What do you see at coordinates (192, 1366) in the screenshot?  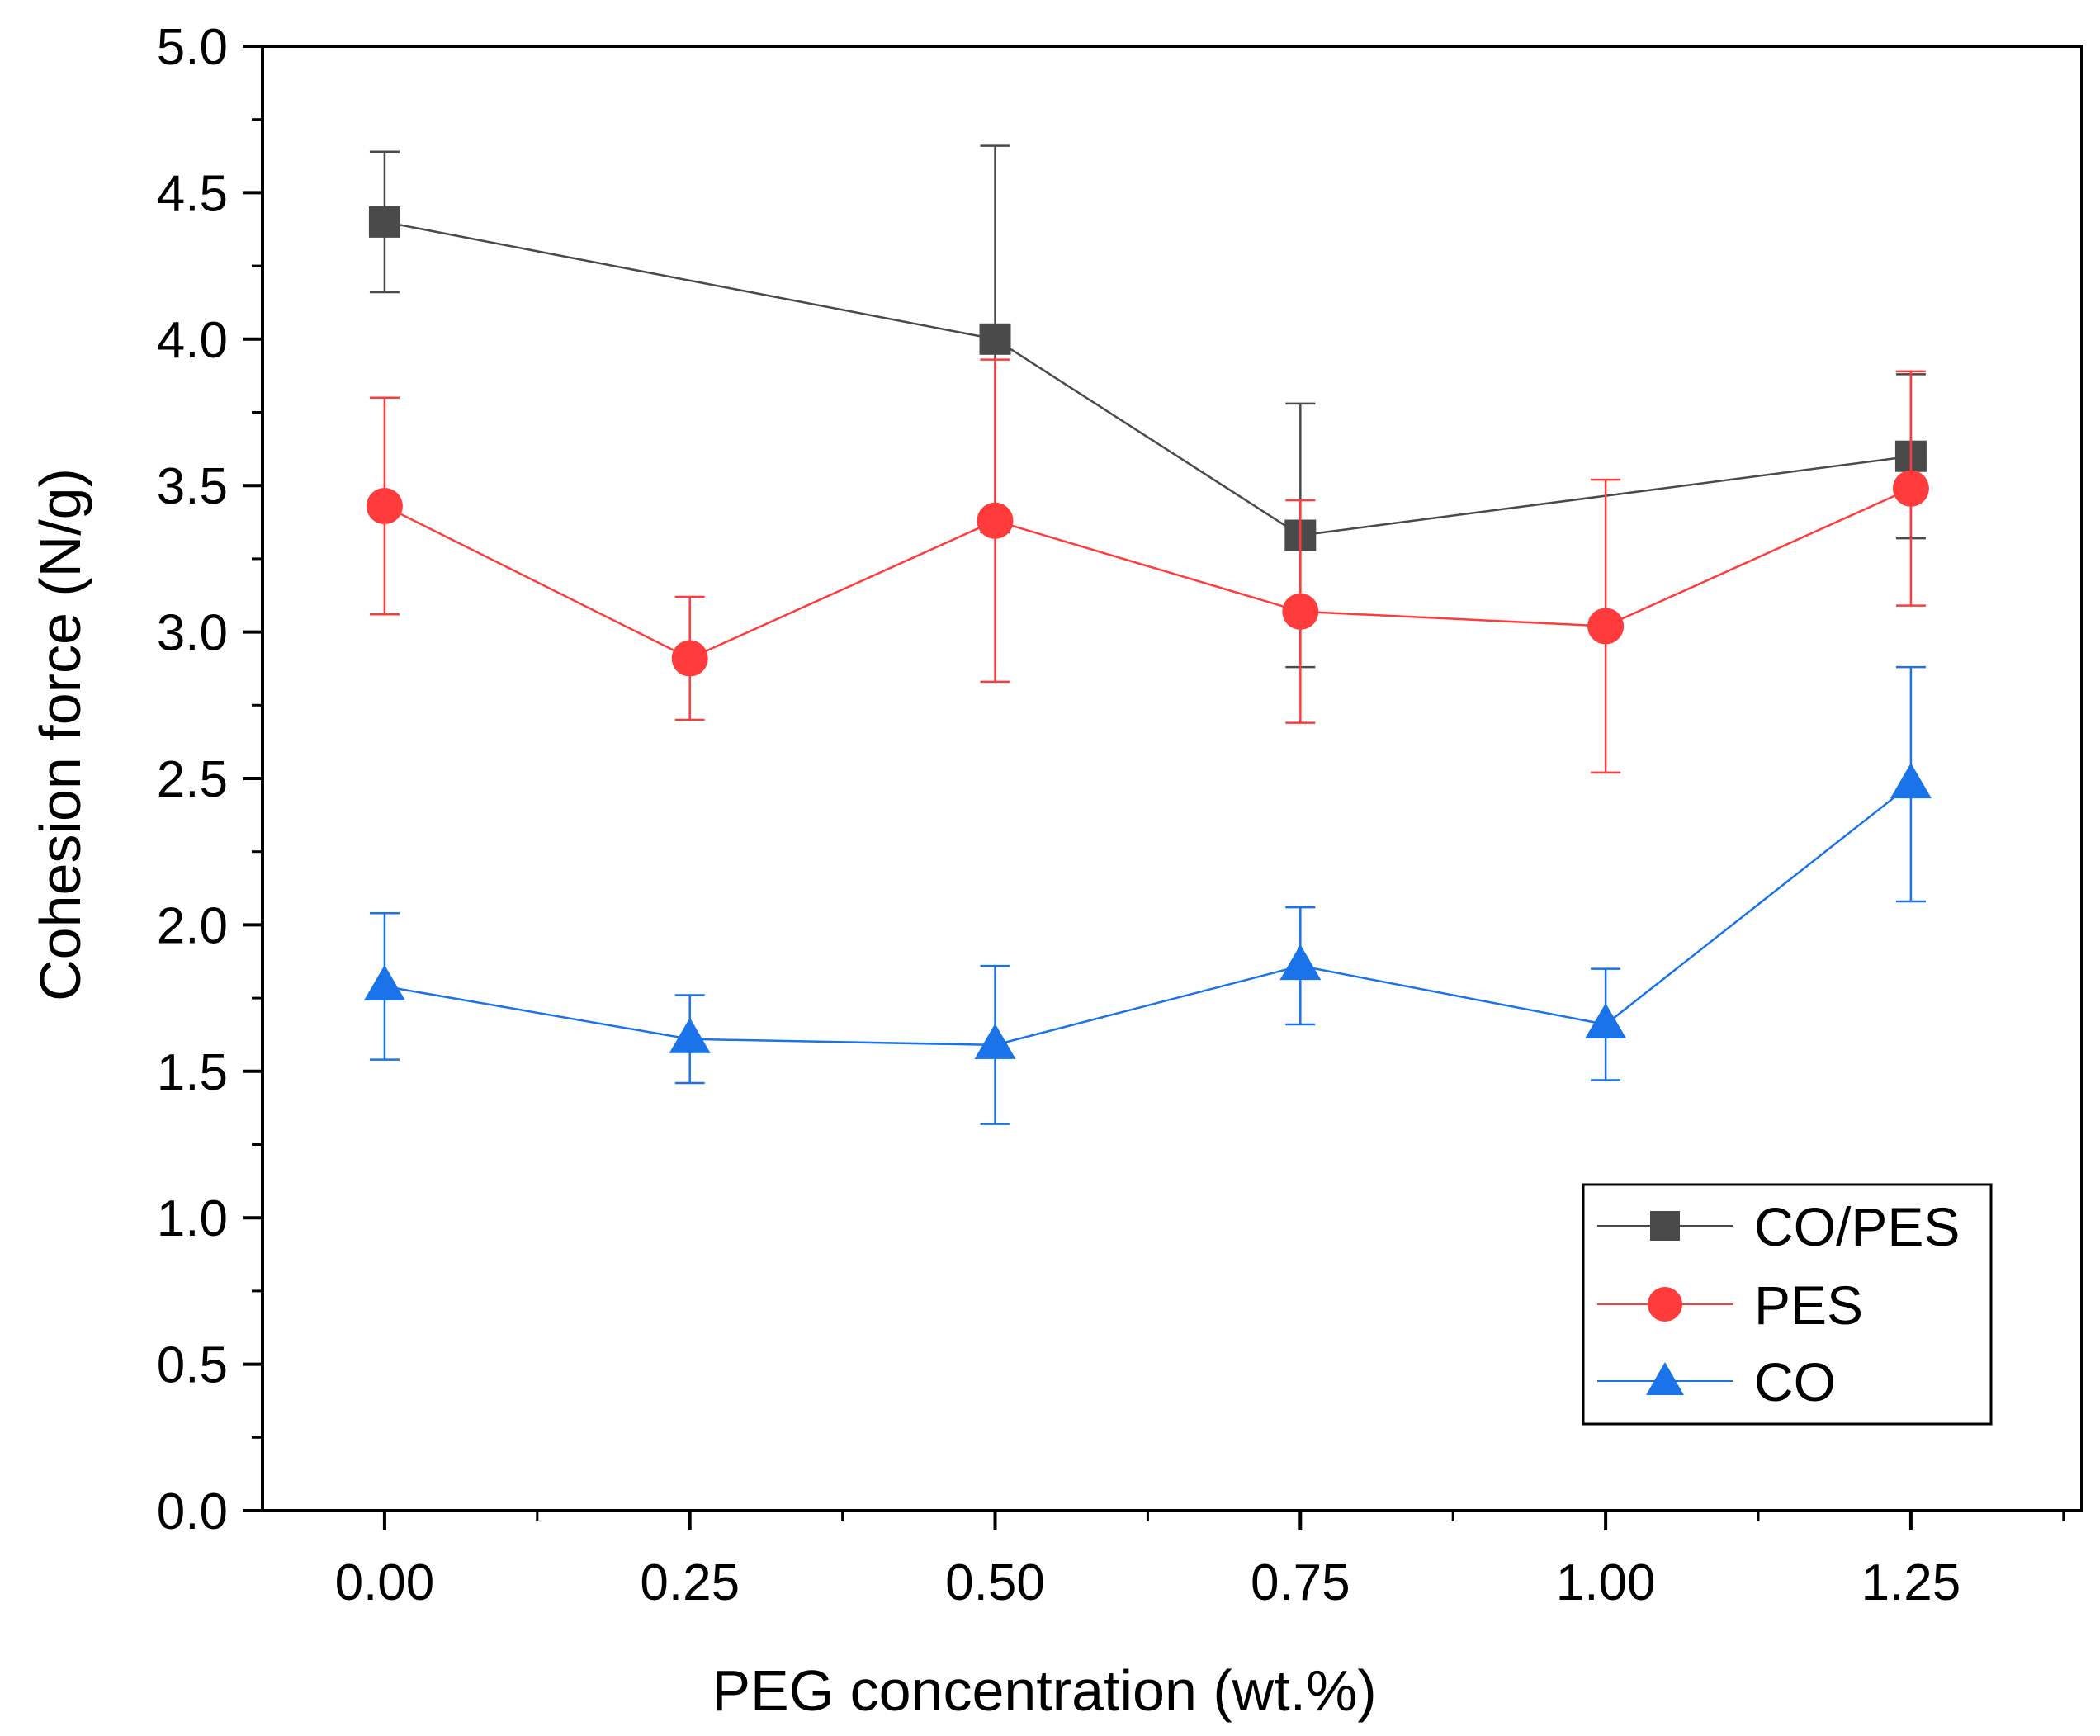 I see `y-tick-label: 0.5` at bounding box center [192, 1366].